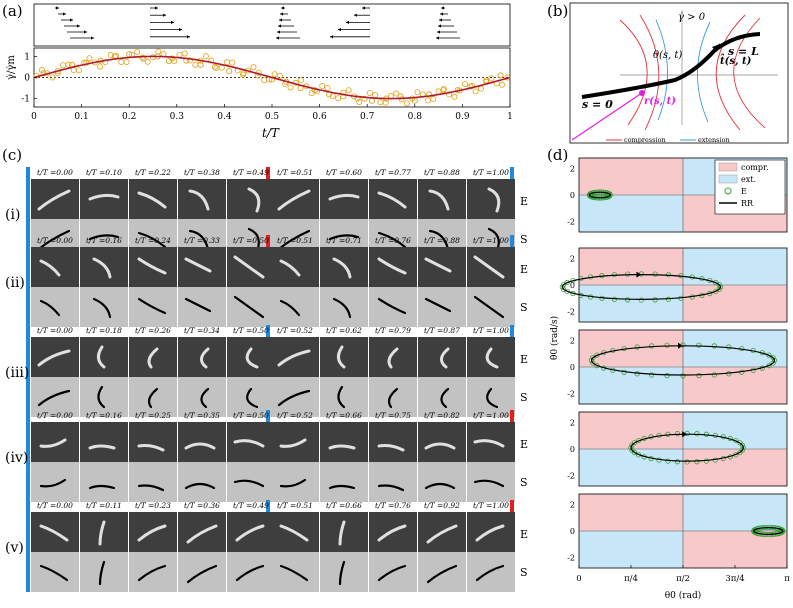 The image size is (793, 608). I want to click on y-tick-label: 0, so click(572, 531).